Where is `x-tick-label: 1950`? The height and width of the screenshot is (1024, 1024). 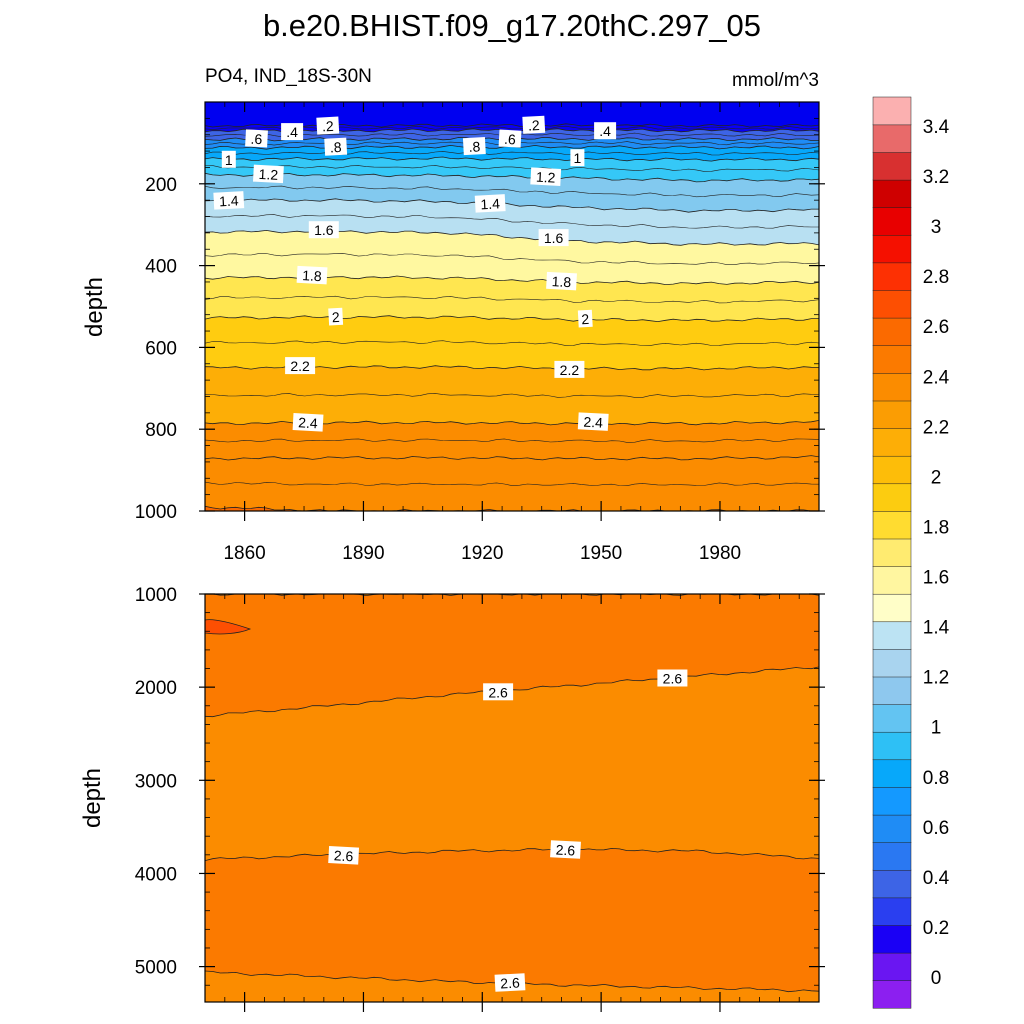 x-tick-label: 1950 is located at coordinates (601, 553).